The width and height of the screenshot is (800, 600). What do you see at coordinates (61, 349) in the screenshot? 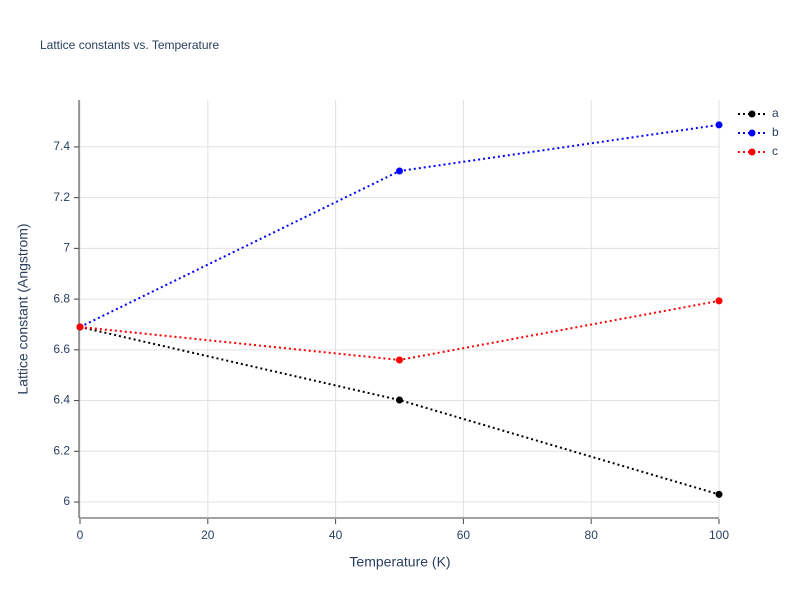
I see `y-tick-label: 6.6` at bounding box center [61, 349].